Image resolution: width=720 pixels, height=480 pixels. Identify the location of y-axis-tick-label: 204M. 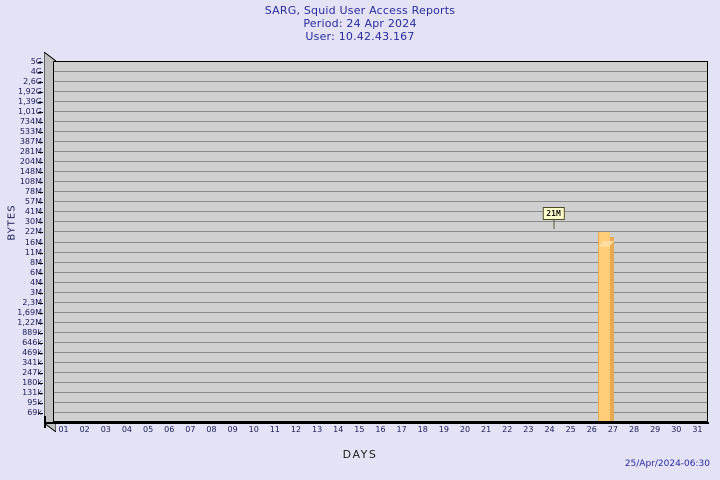
(30, 161).